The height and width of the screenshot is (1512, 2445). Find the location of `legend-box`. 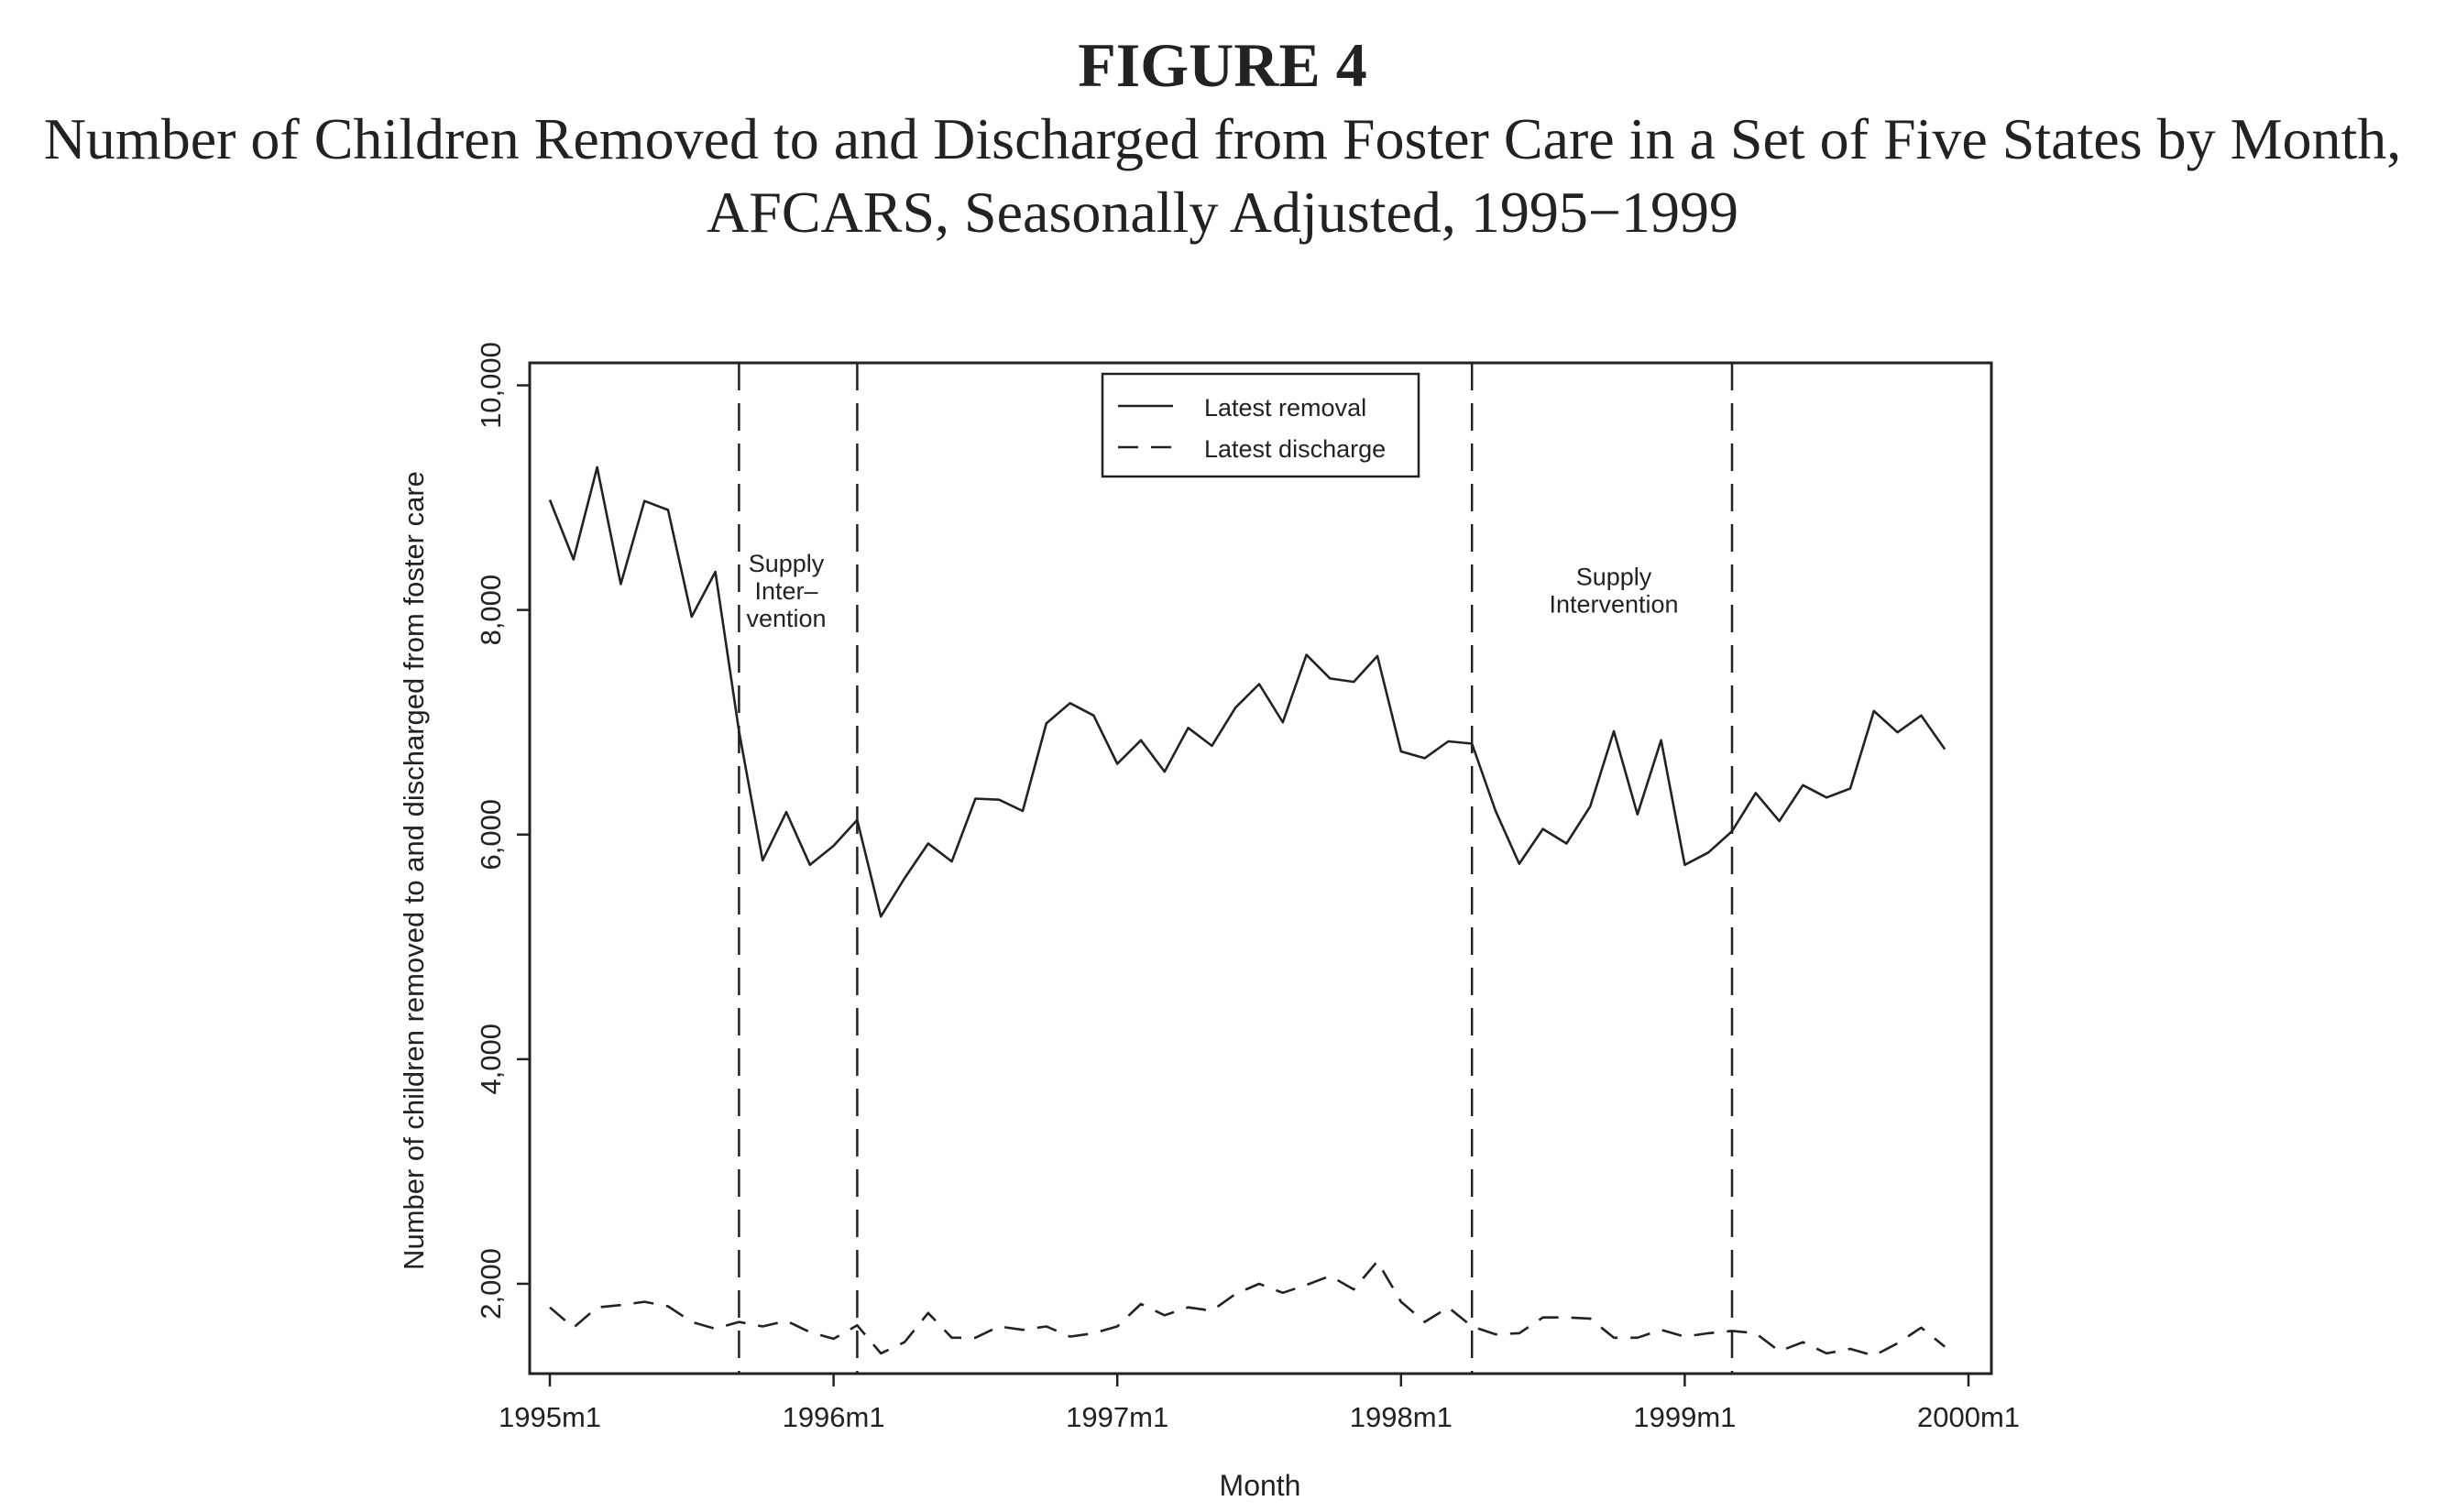

legend-box is located at coordinates (1260, 425).